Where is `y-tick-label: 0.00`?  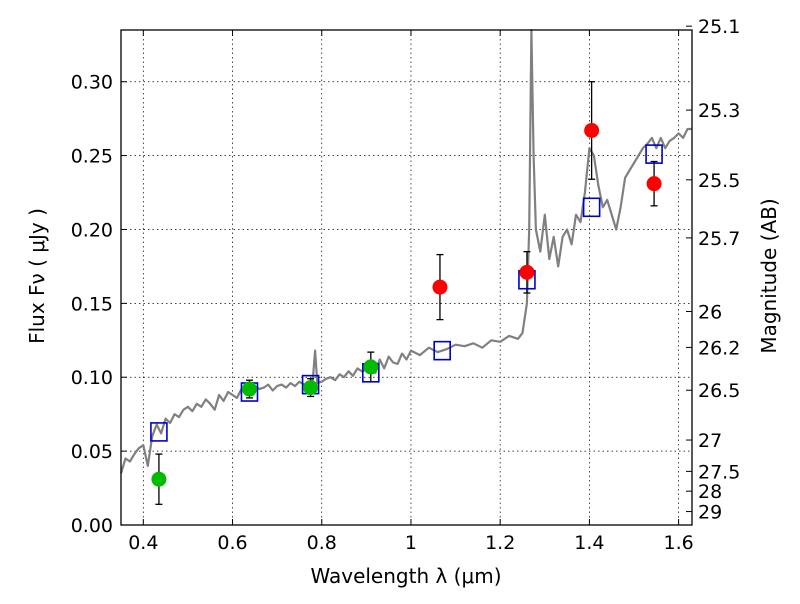
y-tick-label: 0.00 is located at coordinates (92, 526).